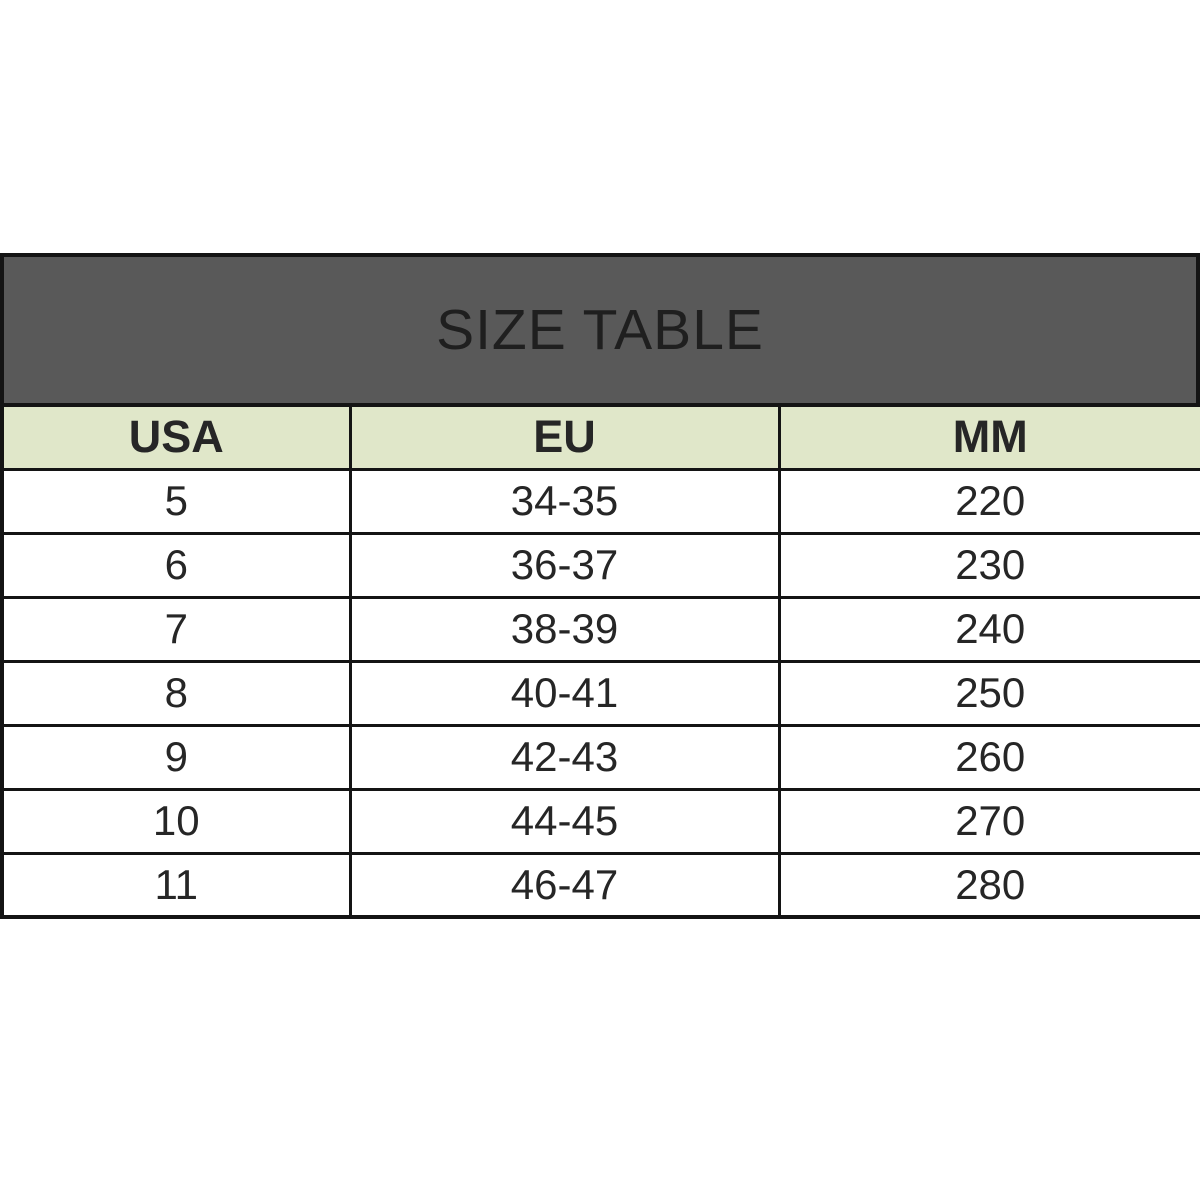 The image size is (1200, 1200). I want to click on cell-mm: 220, so click(988, 501).